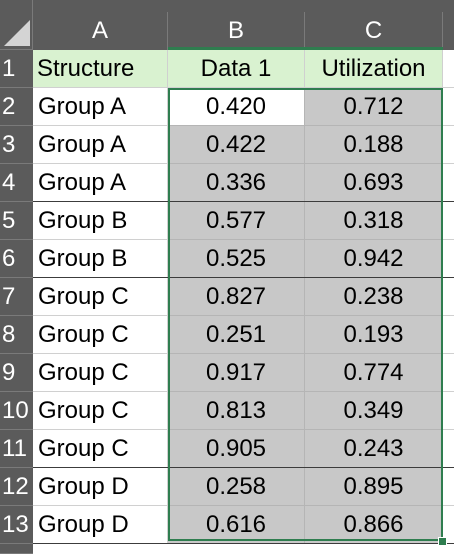 This screenshot has height=554, width=454. I want to click on column-header-b: B, so click(236, 31).